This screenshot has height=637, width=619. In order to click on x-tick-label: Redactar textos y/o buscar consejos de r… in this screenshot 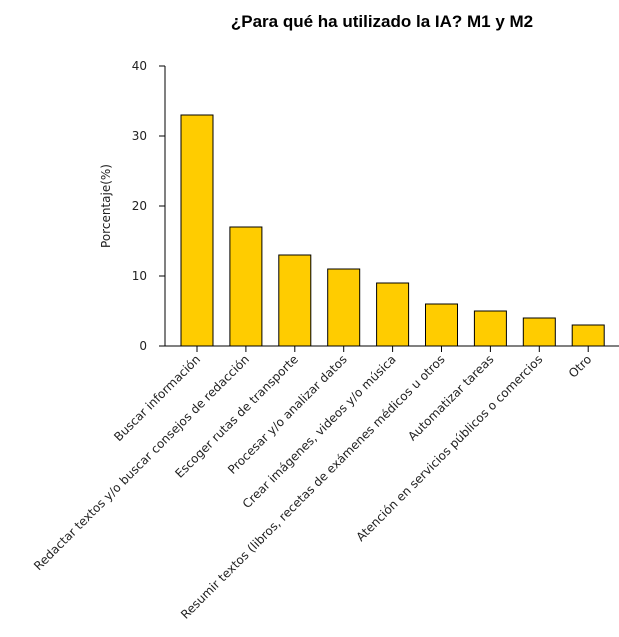, I will do `click(141, 462)`.